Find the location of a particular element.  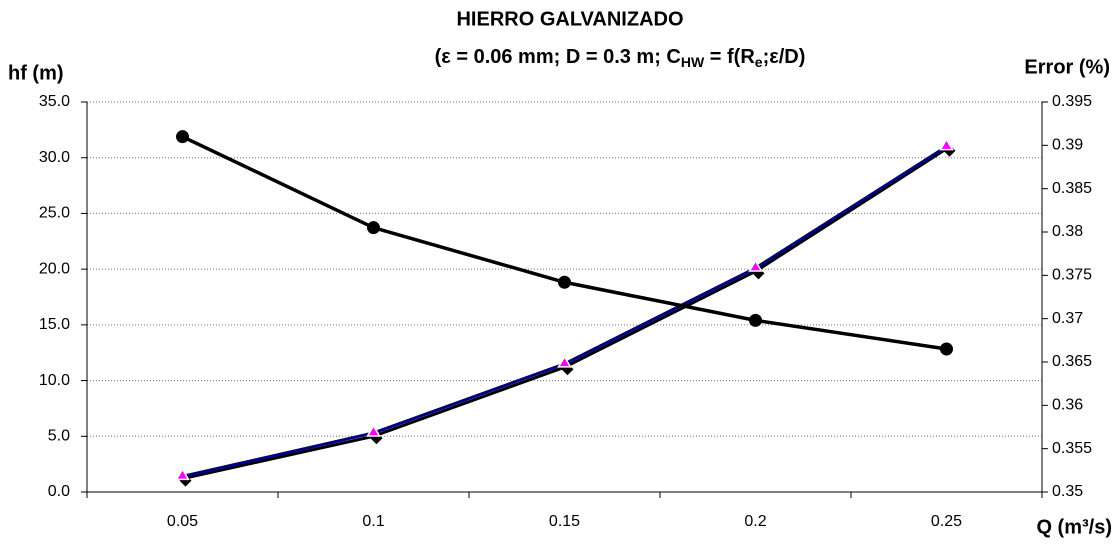

x-tick-label: 0.2 is located at coordinates (755, 521).